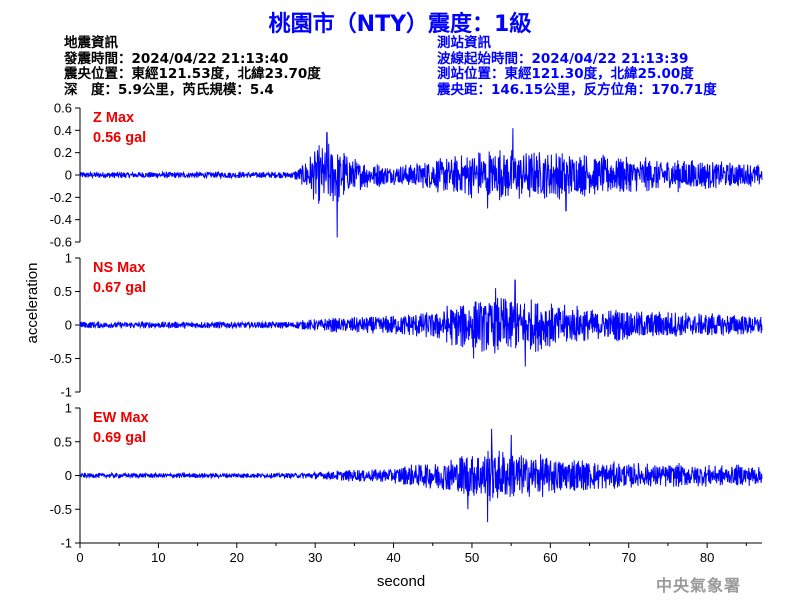  What do you see at coordinates (158, 557) in the screenshot?
I see `x-tick-label: 10` at bounding box center [158, 557].